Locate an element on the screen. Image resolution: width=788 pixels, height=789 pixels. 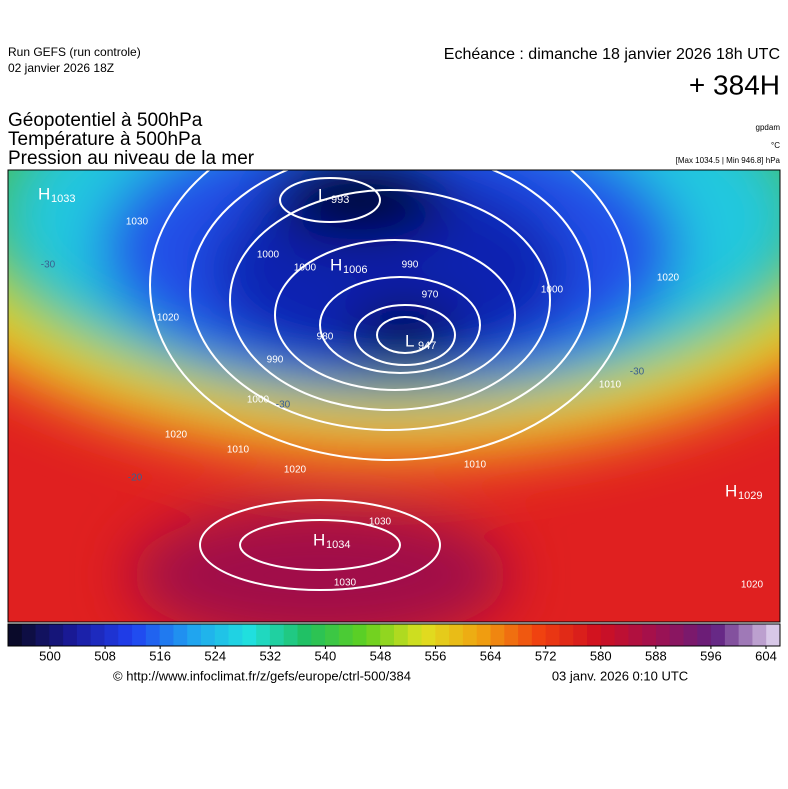
colorbar-tick-label: 508 is located at coordinates (105, 655).